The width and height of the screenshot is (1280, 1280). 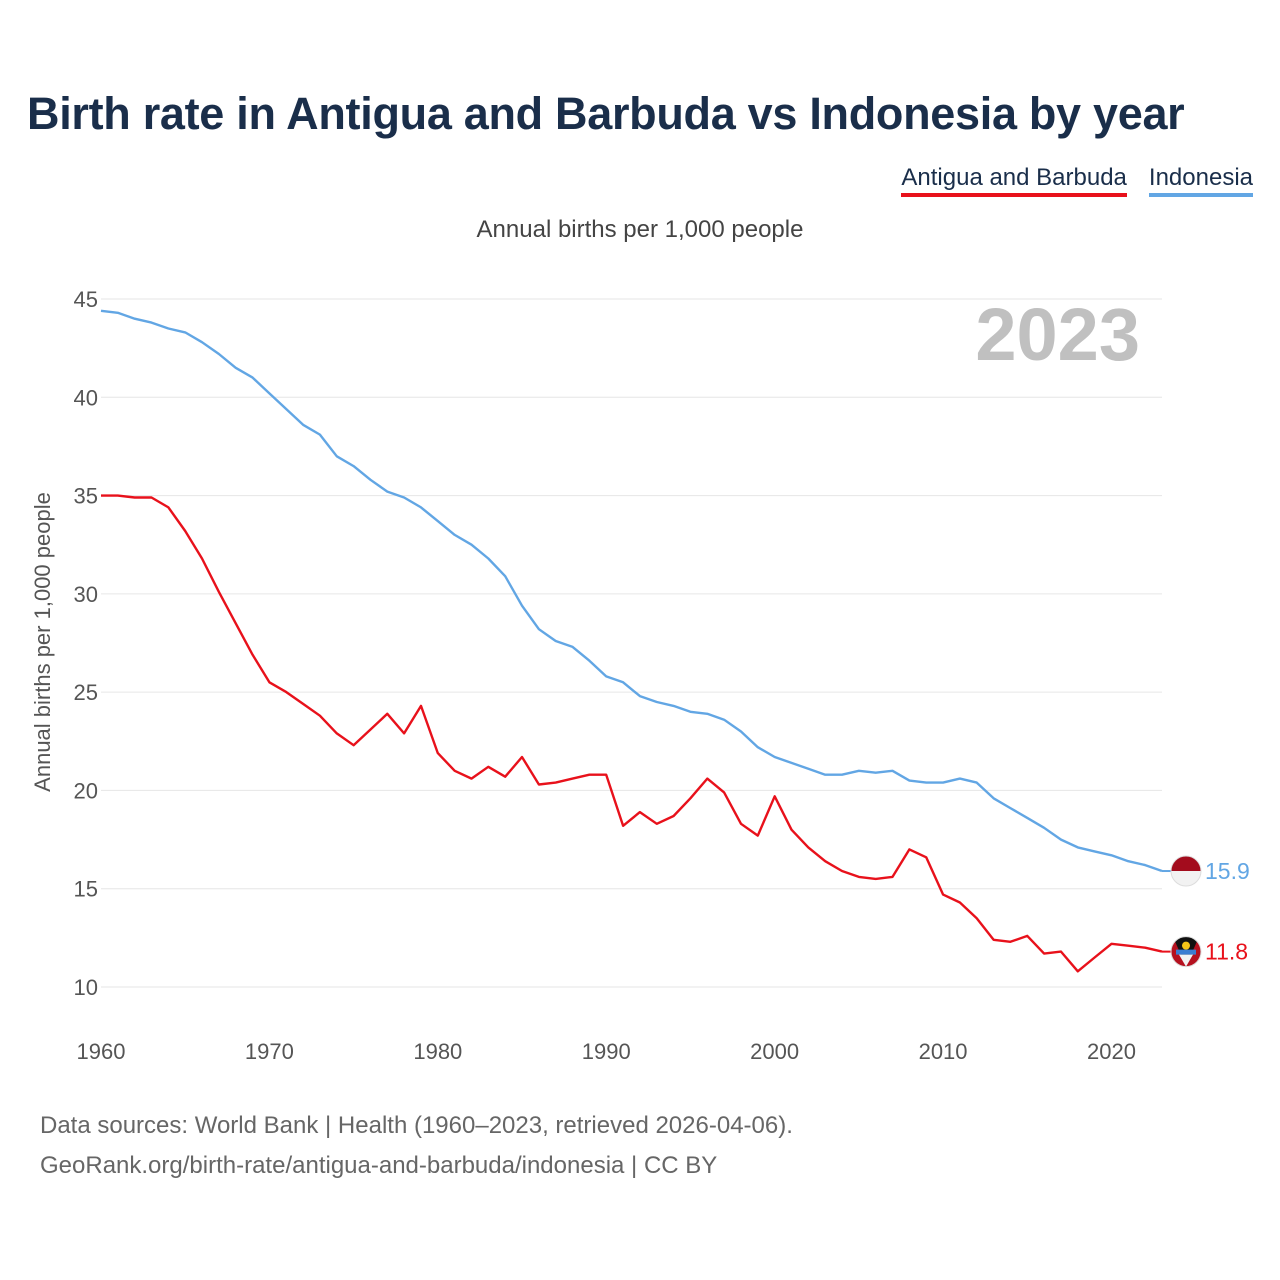 What do you see at coordinates (42, 642) in the screenshot?
I see `y-axis-label: Annual births per 1,000 people` at bounding box center [42, 642].